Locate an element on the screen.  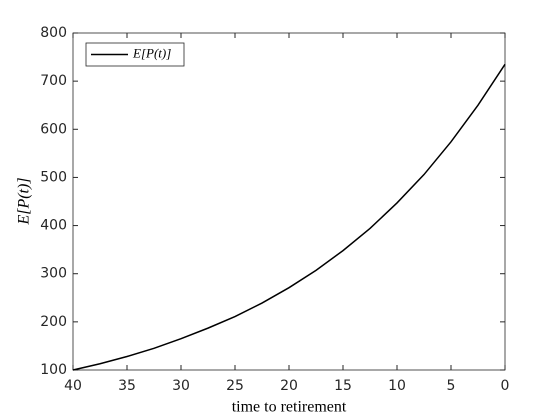
y-axis-label: E[P(t)] is located at coordinates (24, 201).